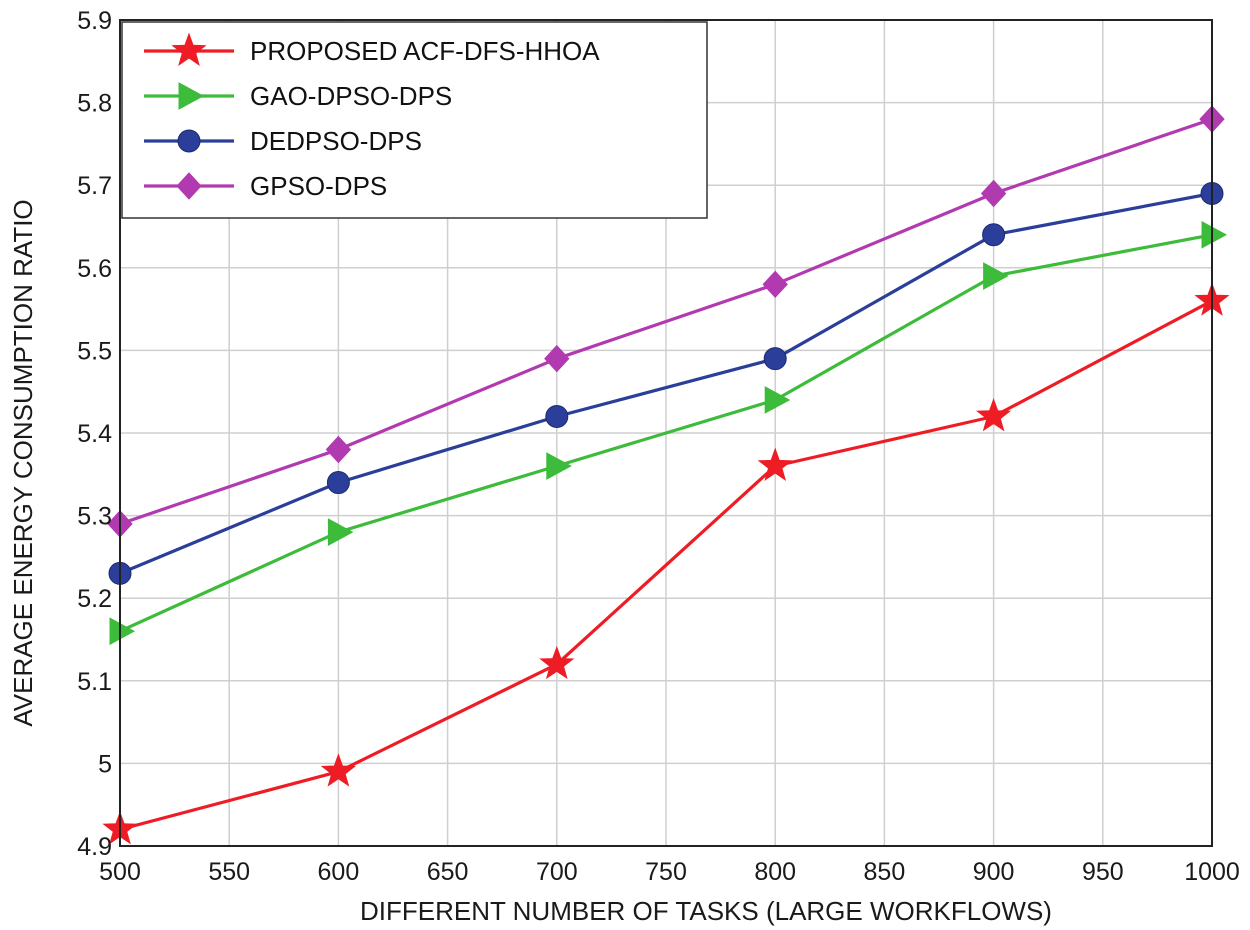 The height and width of the screenshot is (930, 1250). I want to click on legend-label: PROPOSED ACF-DFS-HHOA, so click(425, 51).